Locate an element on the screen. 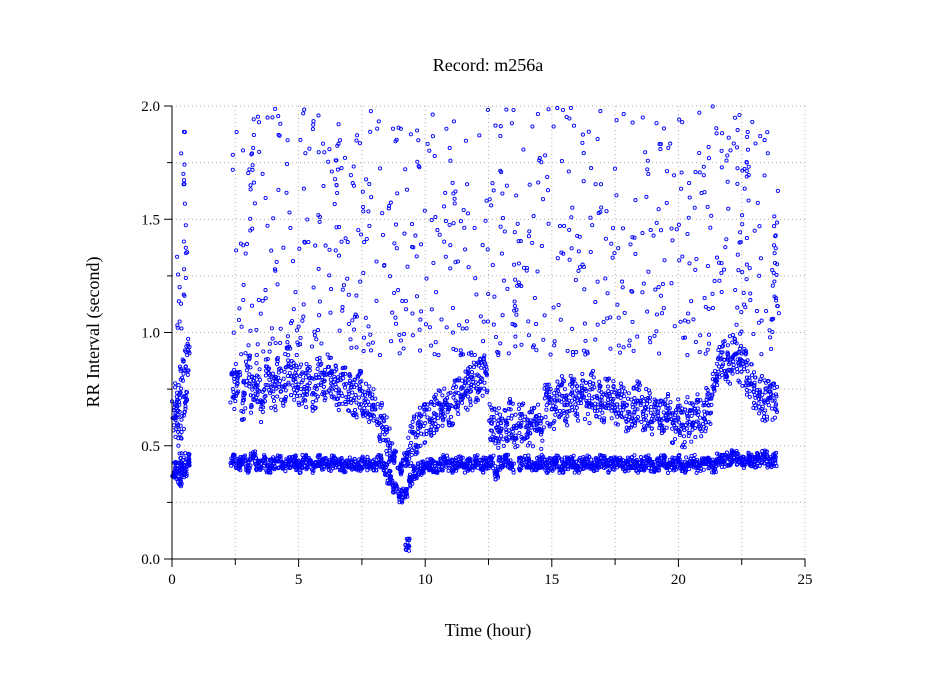  x-tick-label: 10 is located at coordinates (425, 580).